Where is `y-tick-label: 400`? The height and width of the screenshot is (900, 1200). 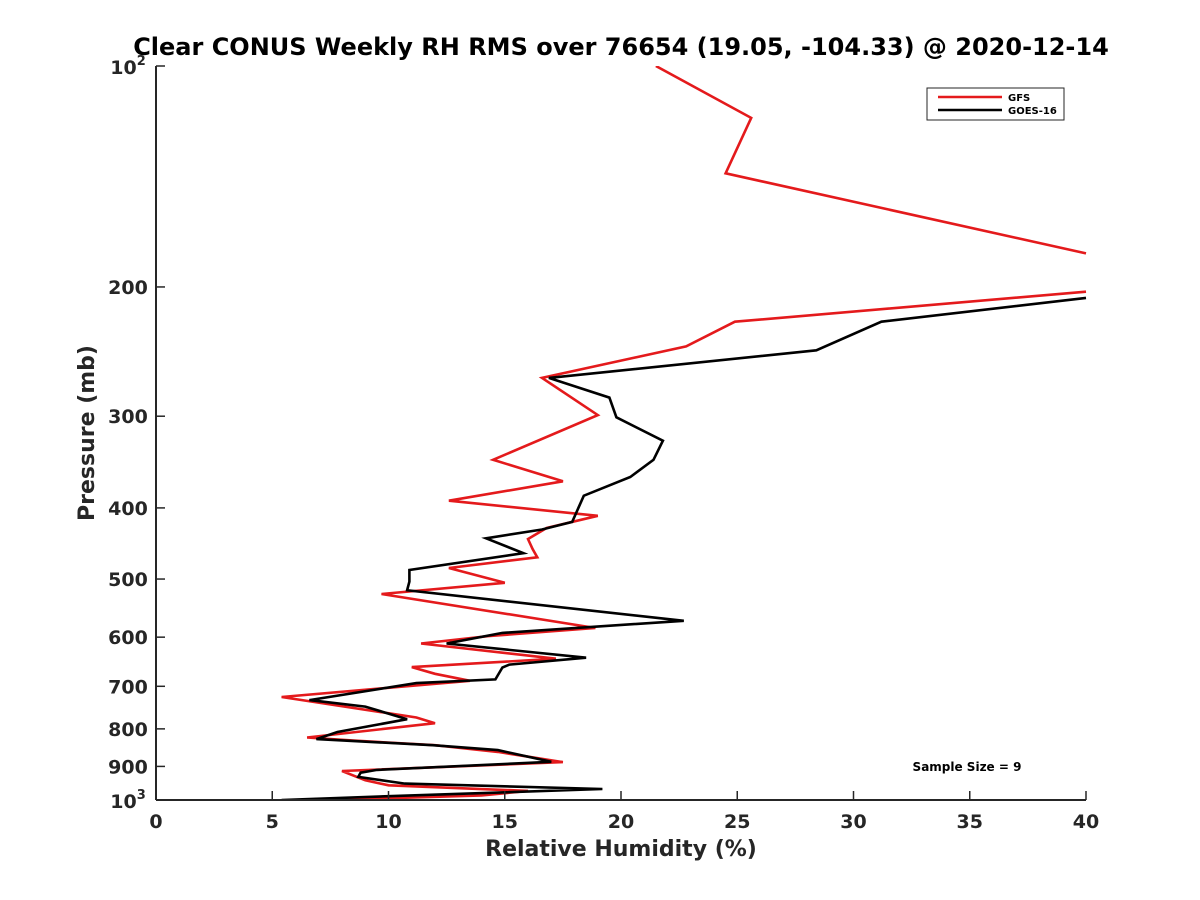
y-tick-label: 400 is located at coordinates (128, 509).